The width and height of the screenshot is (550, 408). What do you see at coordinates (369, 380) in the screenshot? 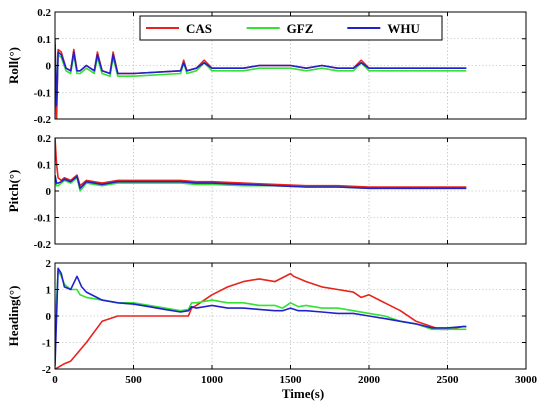
I see `x-tick-label: 2000` at bounding box center [369, 380].